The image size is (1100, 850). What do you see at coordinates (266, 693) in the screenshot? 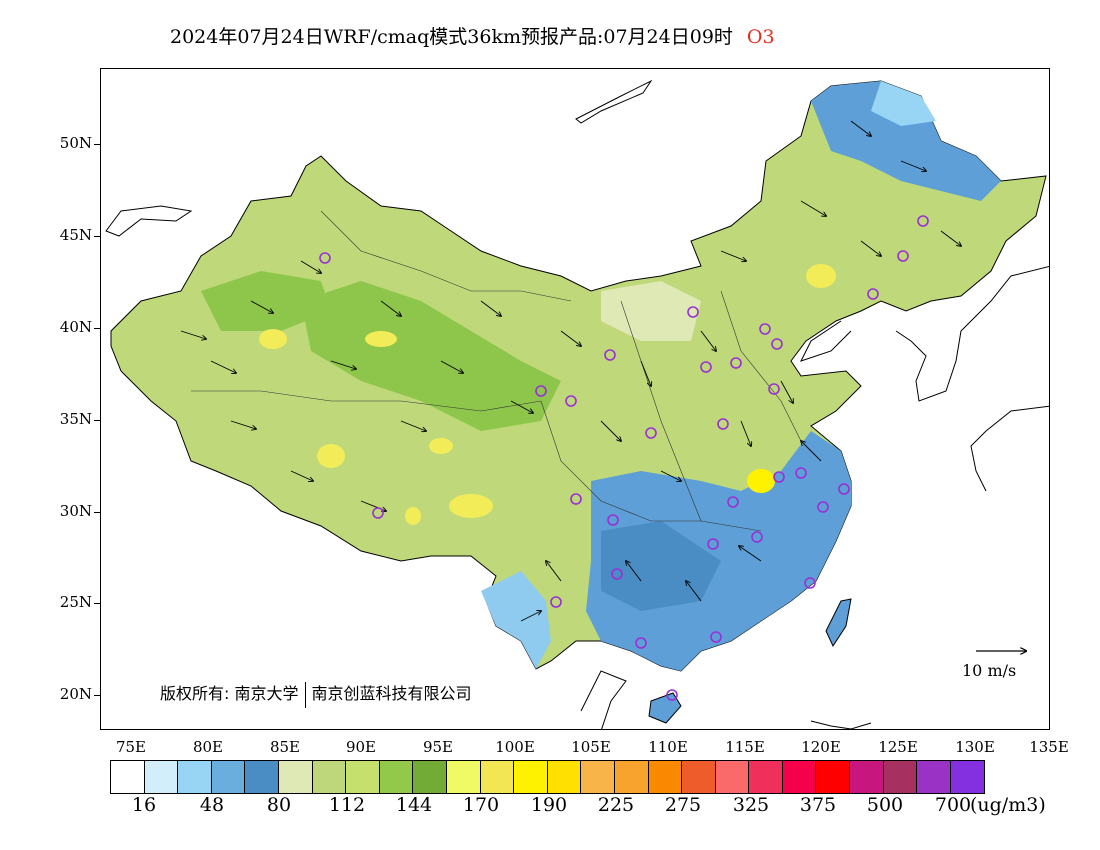
I see `copyright-org1: 南京大学` at bounding box center [266, 693].